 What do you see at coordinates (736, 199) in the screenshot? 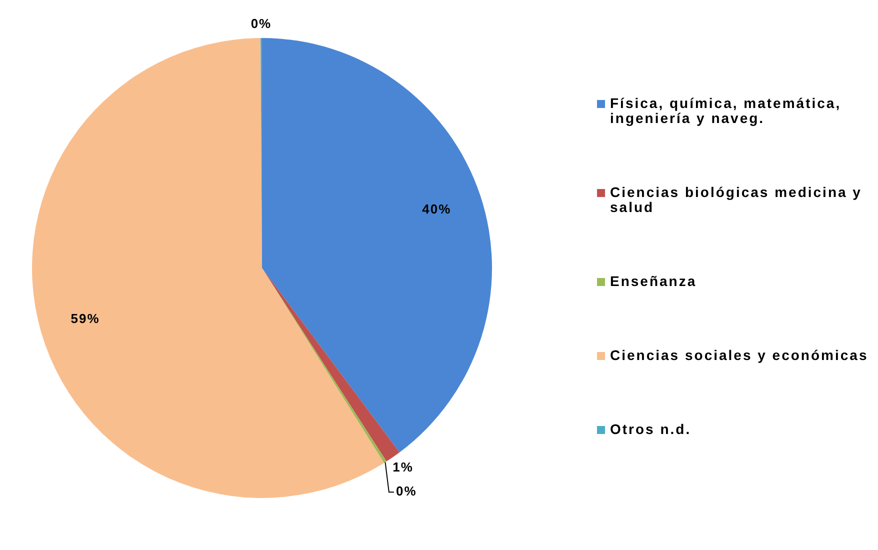
I see `legend-label: Ciencias biológicas medicina y salud` at bounding box center [736, 199].